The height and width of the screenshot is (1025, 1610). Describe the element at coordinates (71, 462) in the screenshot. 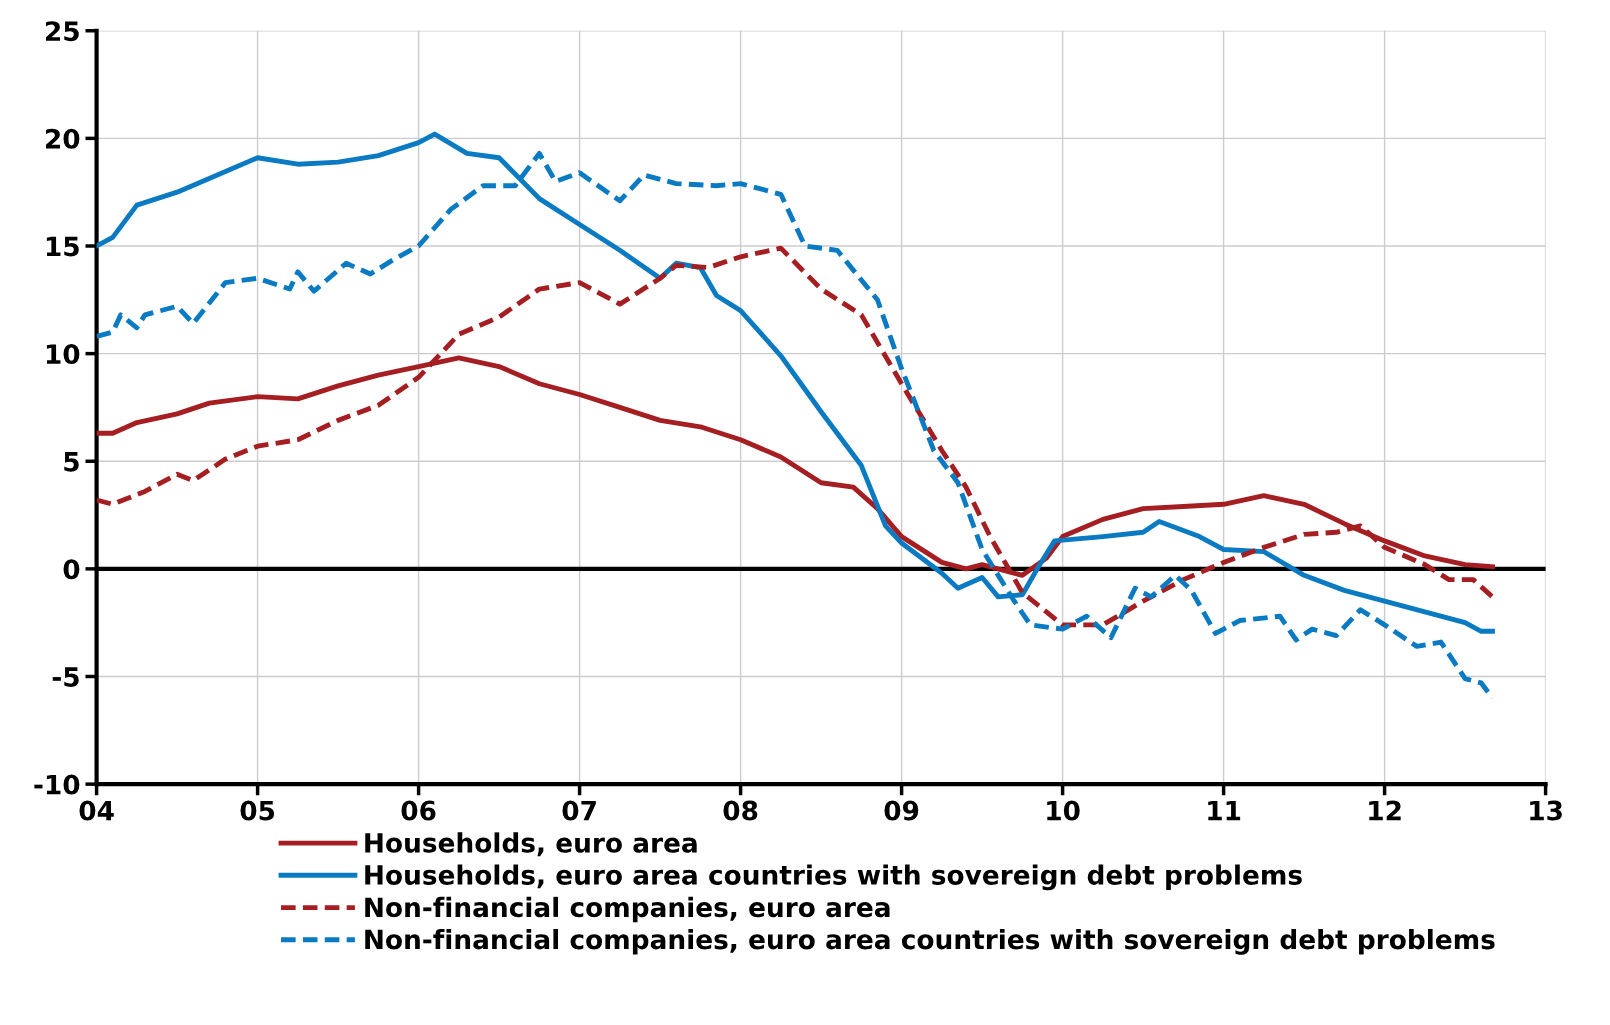

I see `y-tick-label: 5` at that location.